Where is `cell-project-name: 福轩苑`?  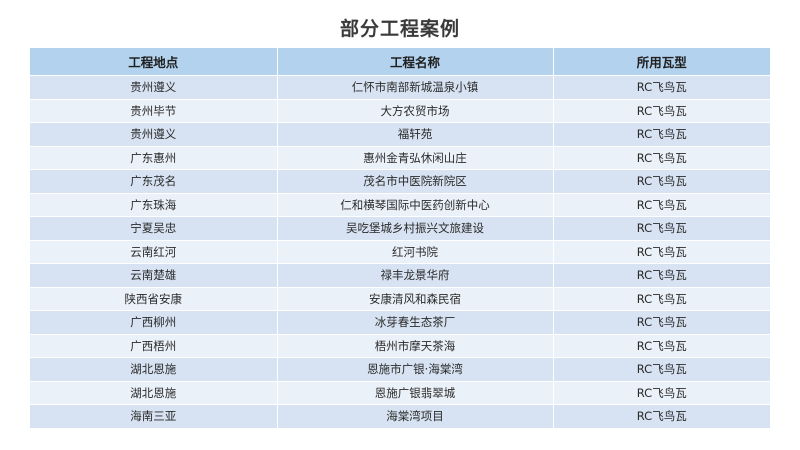
cell-project-name: 福轩苑 is located at coordinates (415, 134).